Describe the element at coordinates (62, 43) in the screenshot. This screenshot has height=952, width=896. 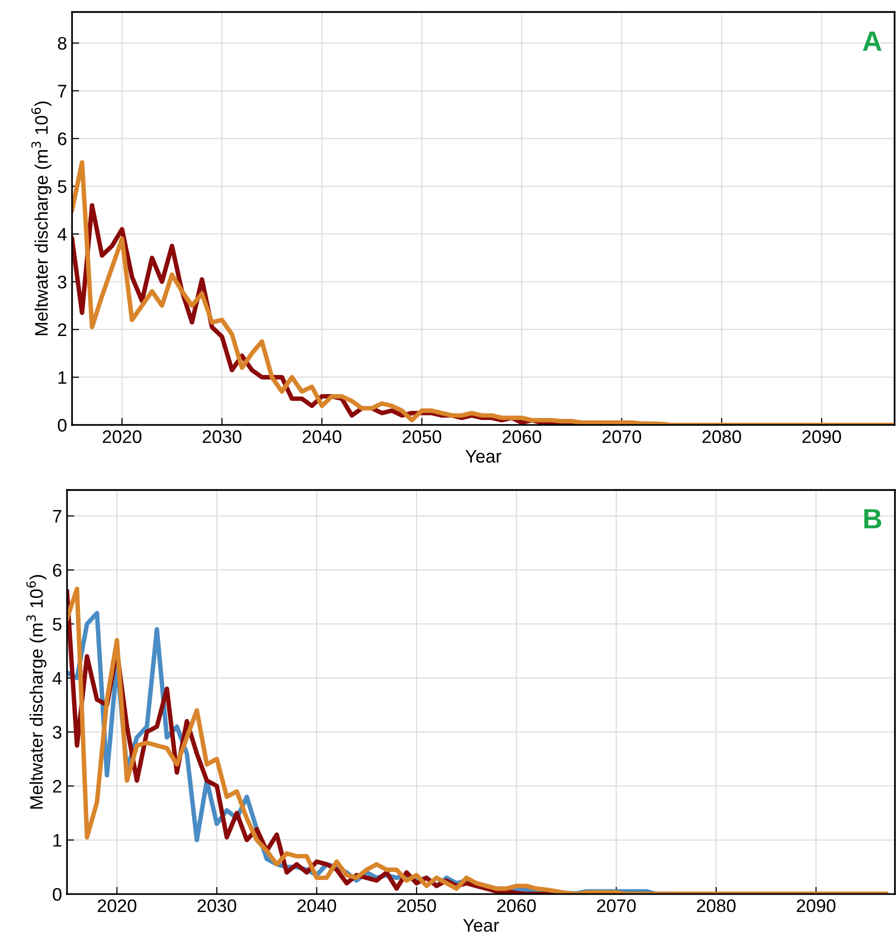
I see `y-tick-label: 8` at that location.